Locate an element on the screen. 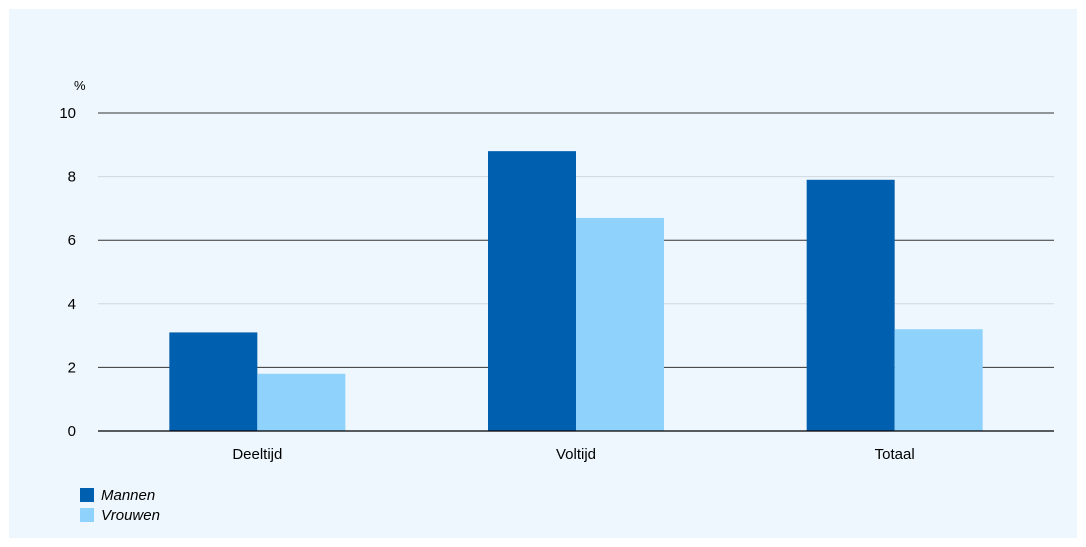 The image size is (1086, 547). legend-swatch-mannen is located at coordinates (87, 495).